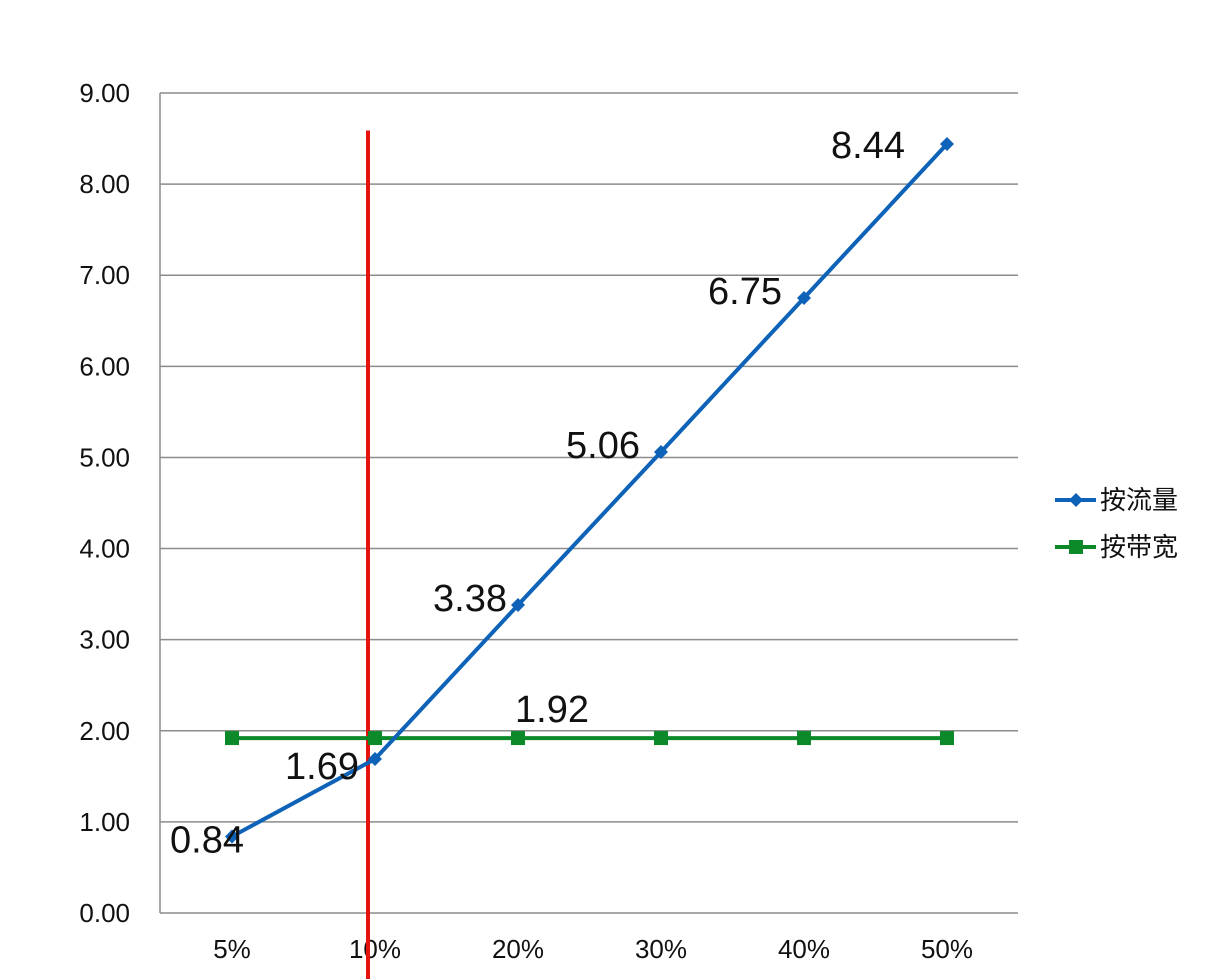  Describe the element at coordinates (603, 446) in the screenshot. I see `data-label-traffic: 5.06` at that location.